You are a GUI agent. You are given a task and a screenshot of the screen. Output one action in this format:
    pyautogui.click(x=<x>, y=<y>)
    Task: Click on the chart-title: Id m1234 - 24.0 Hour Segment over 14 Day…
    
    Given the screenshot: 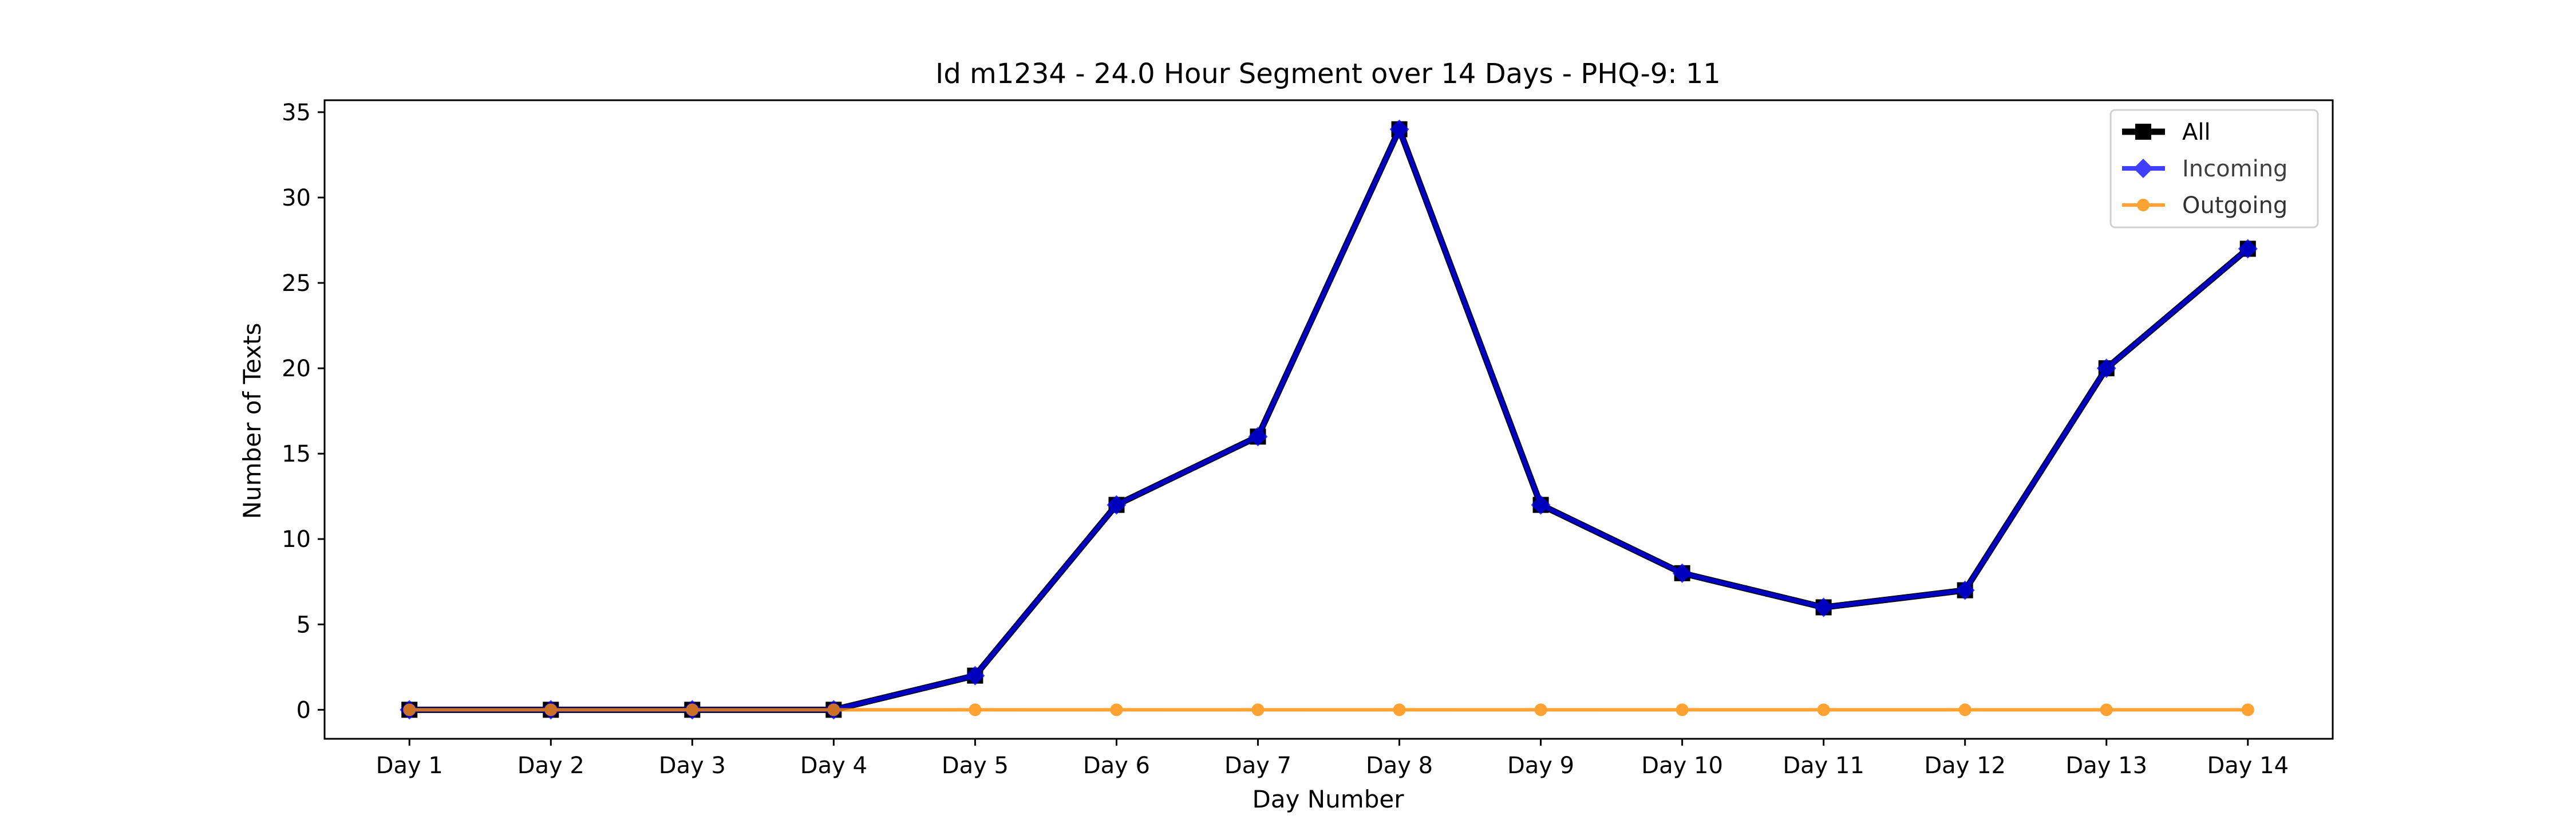 What is the action you would take?
    pyautogui.click(x=1328, y=74)
    